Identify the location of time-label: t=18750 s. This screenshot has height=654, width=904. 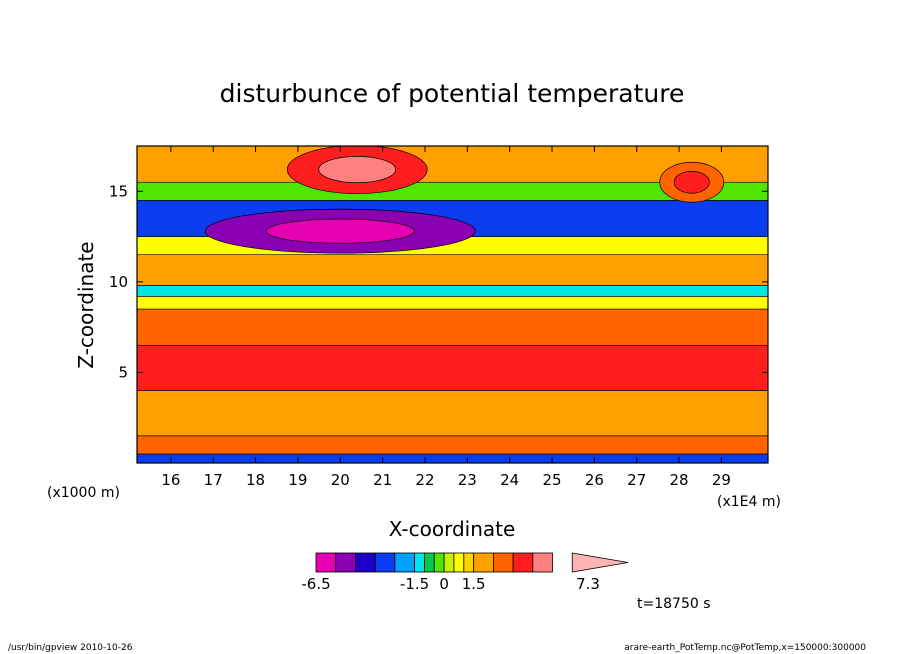
(674, 604).